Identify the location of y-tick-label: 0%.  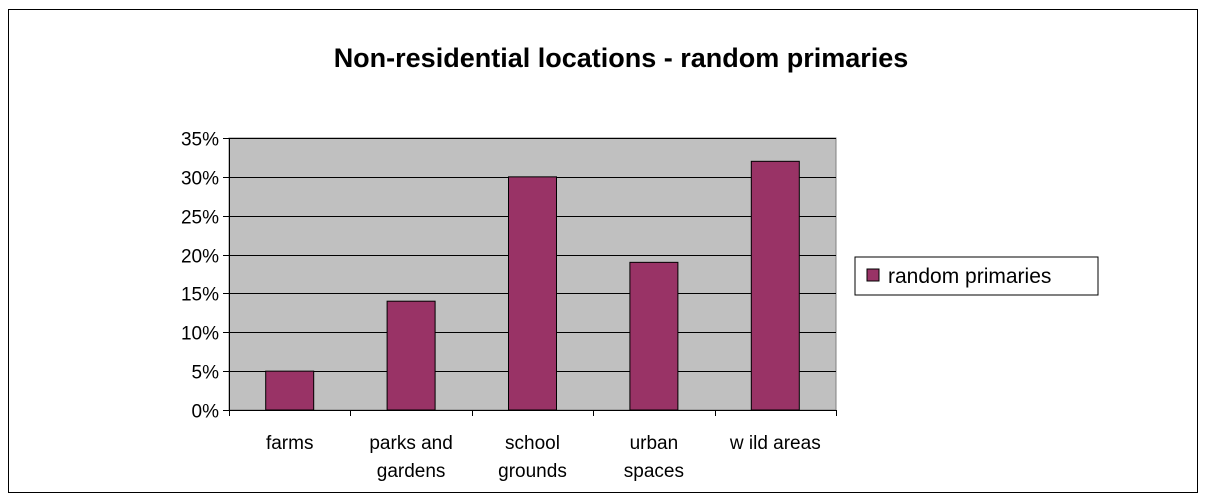
(206, 412).